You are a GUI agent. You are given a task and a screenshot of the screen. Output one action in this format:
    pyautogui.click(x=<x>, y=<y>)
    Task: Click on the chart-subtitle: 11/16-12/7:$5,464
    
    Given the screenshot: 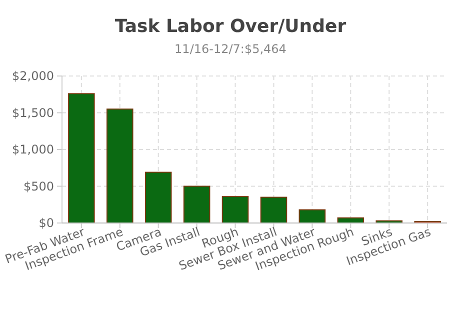 What is the action you would take?
    pyautogui.click(x=230, y=49)
    